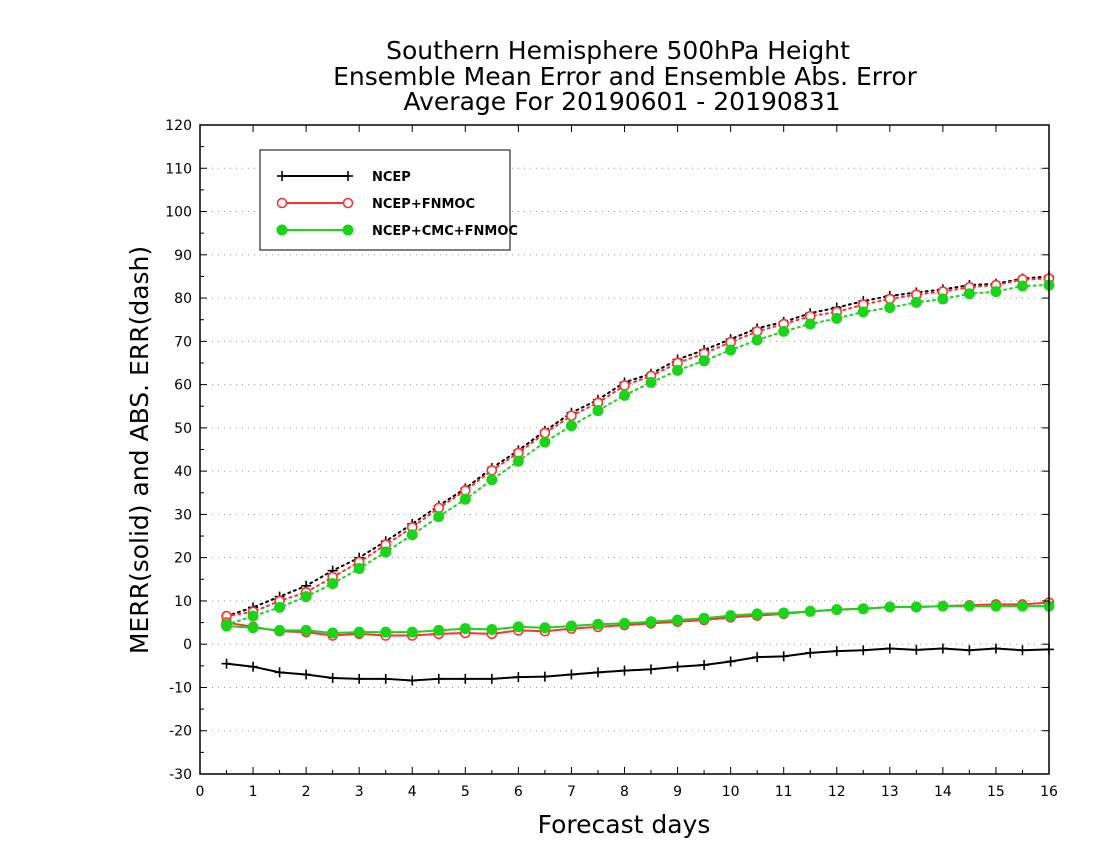 Image resolution: width=1100 pixels, height=850 pixels. What do you see at coordinates (183, 515) in the screenshot?
I see `y-tick-label: 30` at bounding box center [183, 515].